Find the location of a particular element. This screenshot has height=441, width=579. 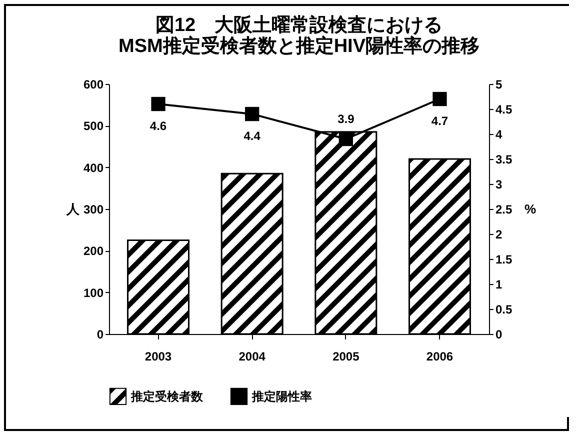

y2-tick-label: 4 is located at coordinates (499, 135).